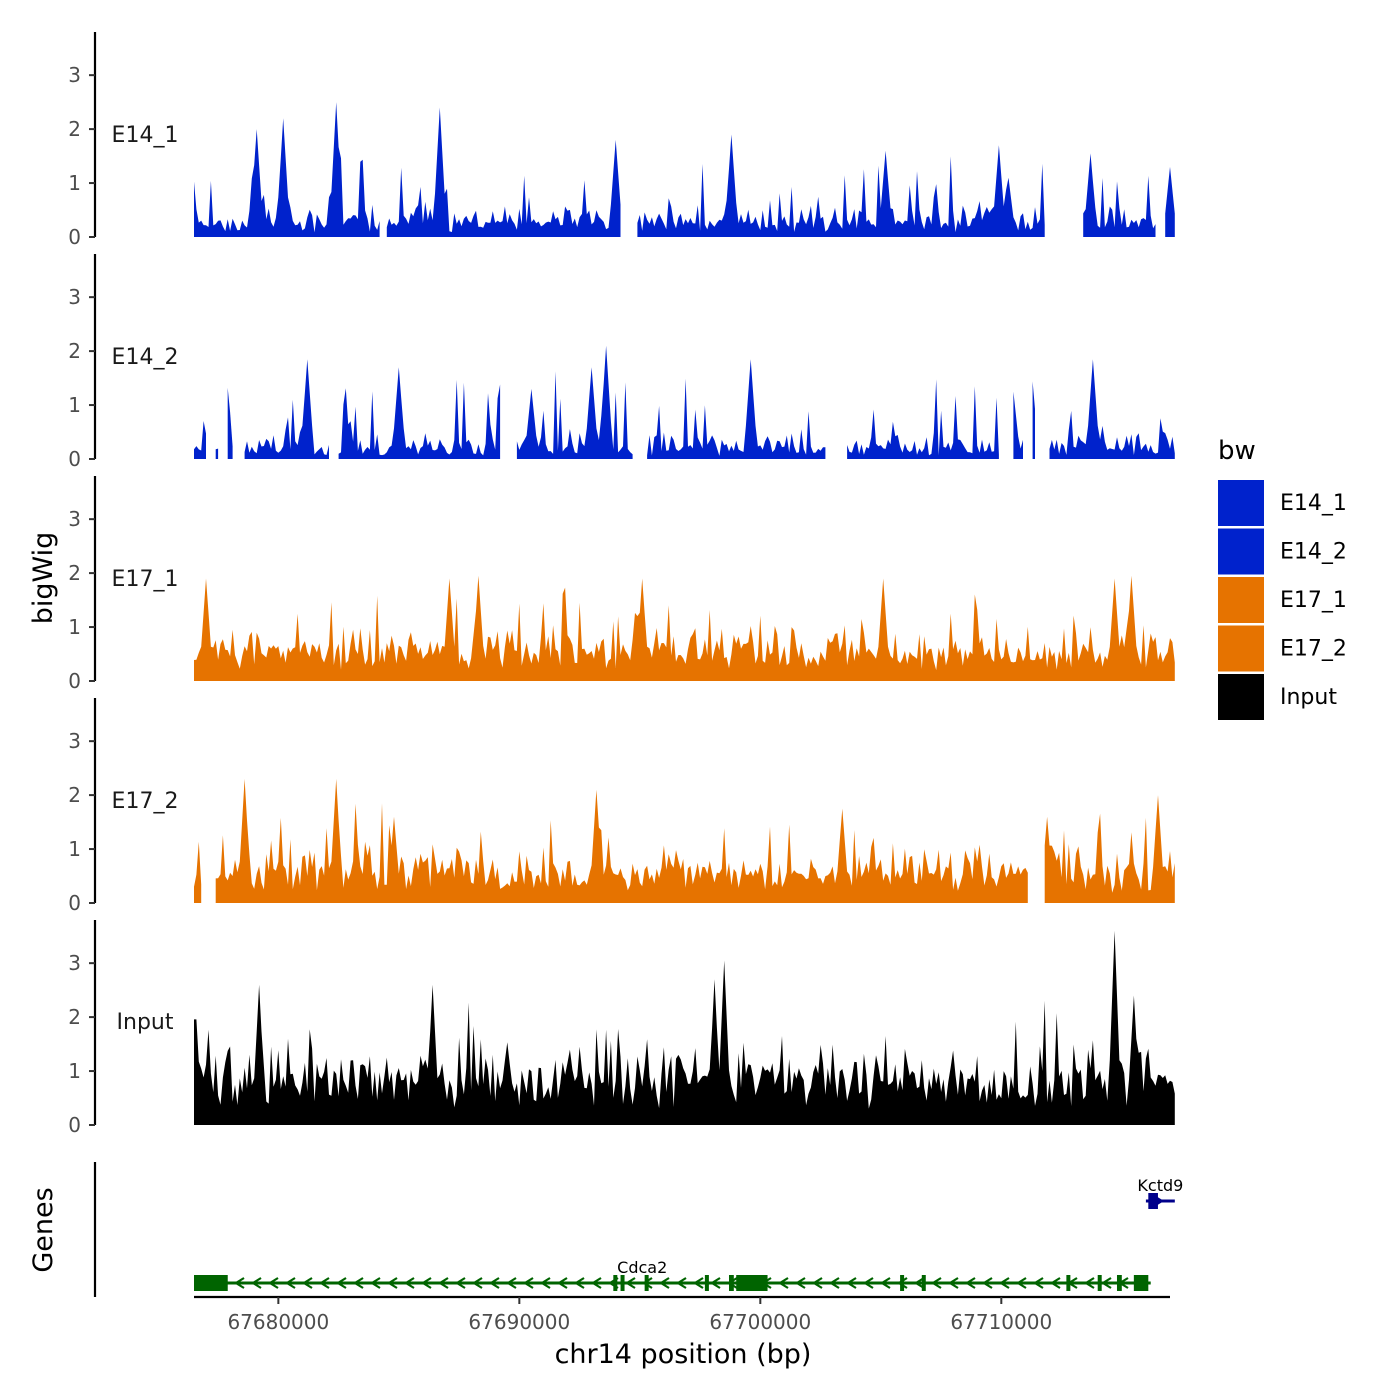  I want to click on legend-label-e17_2: E17_2, so click(1313, 649).